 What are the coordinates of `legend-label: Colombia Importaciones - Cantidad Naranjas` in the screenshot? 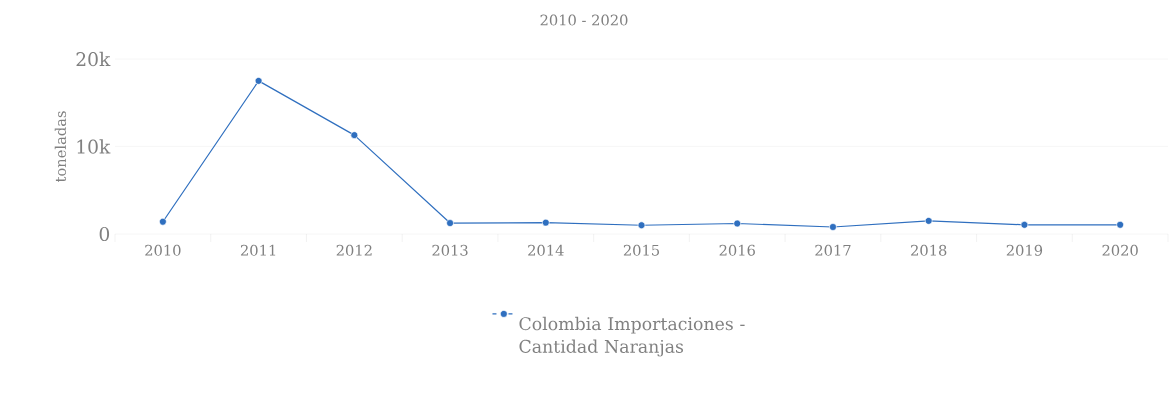 It's located at (632, 336).